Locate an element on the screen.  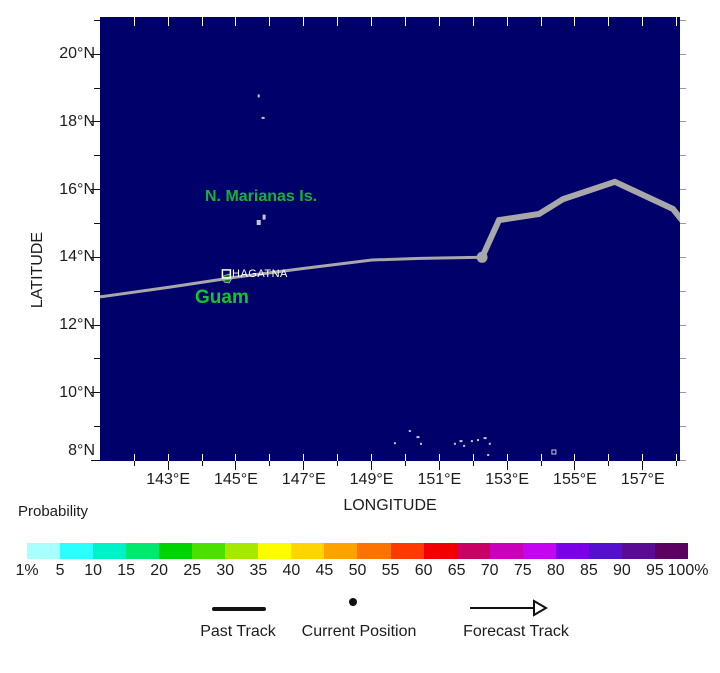
x-axis-tick-label: 145°E is located at coordinates (236, 479).